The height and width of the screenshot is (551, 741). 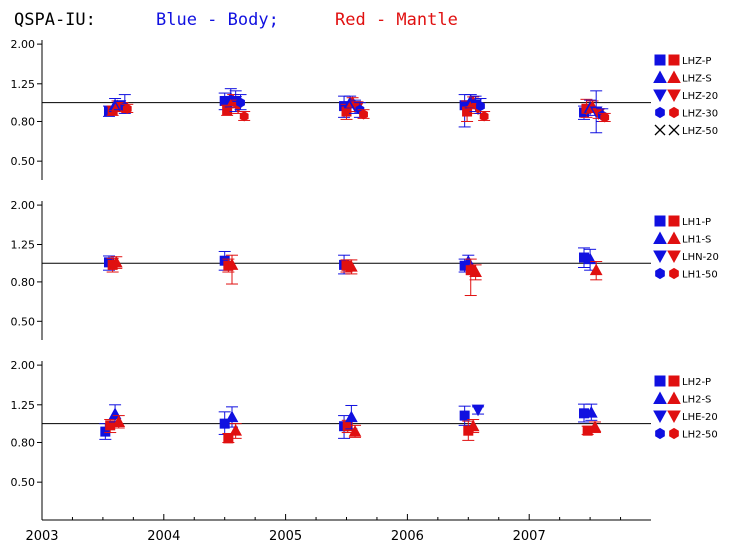 I want to click on legend: LH2-P LH2-S LHE-20 LH2-50, so click(x=685, y=408).